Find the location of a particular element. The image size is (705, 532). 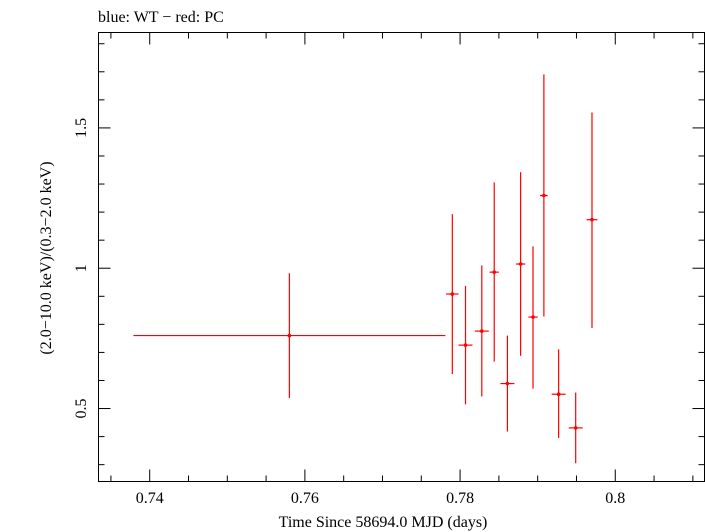

x-tick-label: 0.74 is located at coordinates (150, 498).